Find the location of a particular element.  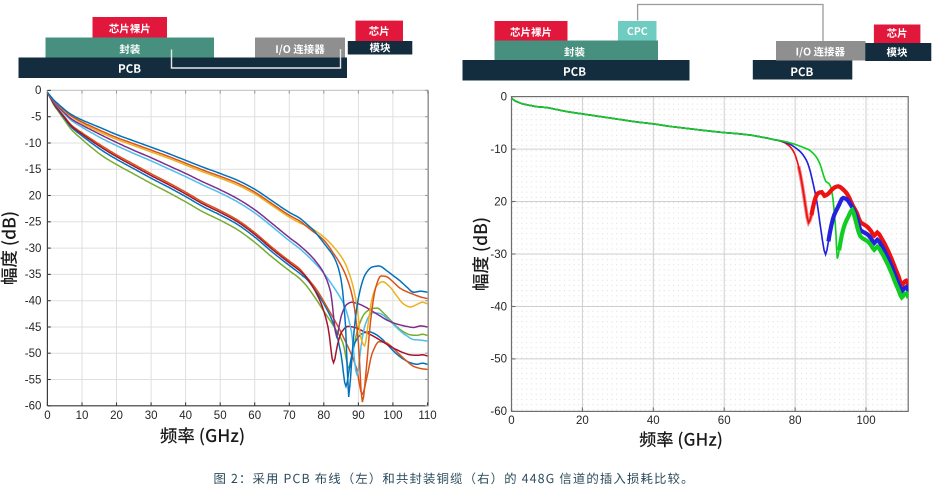

svg-text: 30 is located at coordinates (151, 416).